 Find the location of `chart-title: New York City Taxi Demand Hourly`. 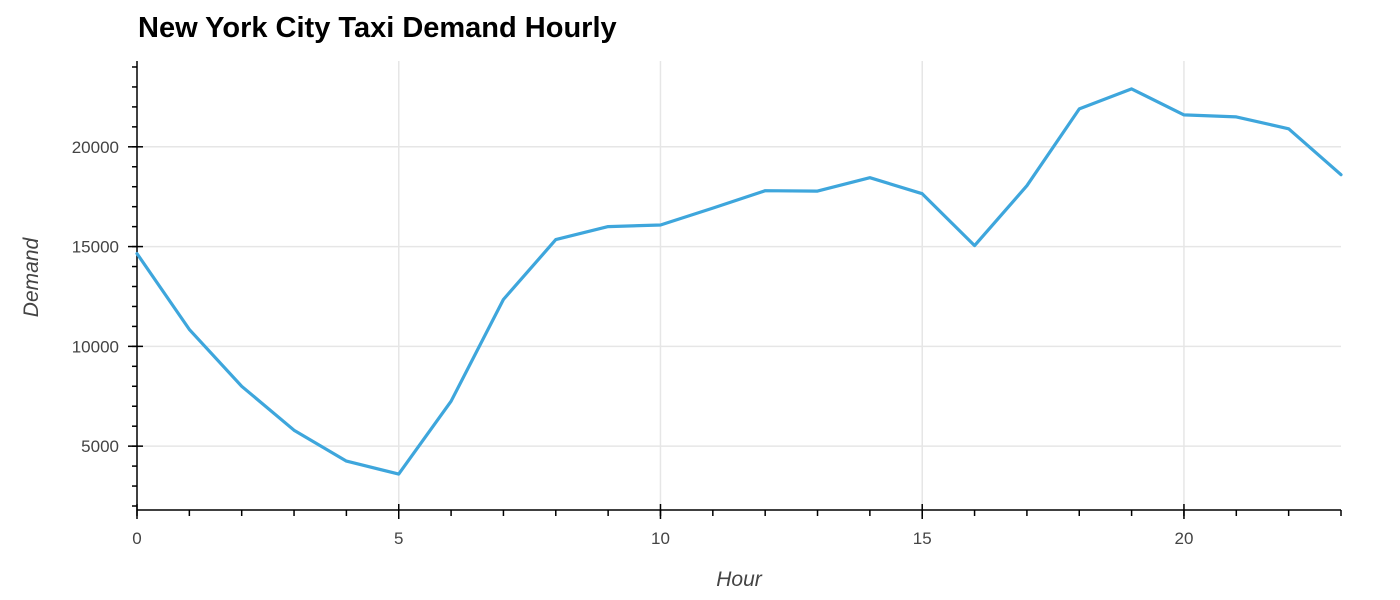

chart-title: New York City Taxi Demand Hourly is located at coordinates (377, 28).